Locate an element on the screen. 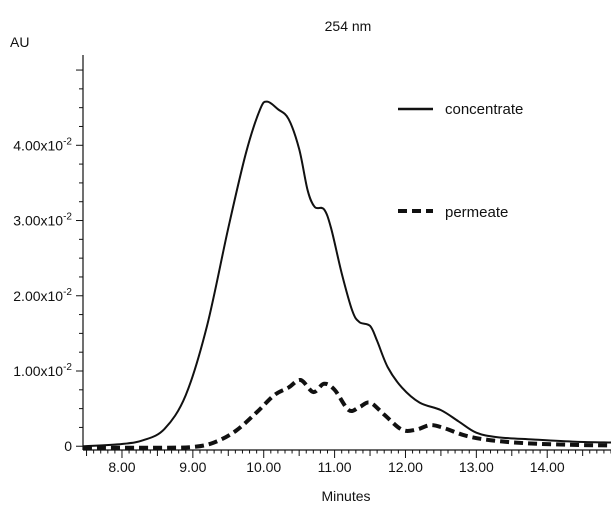  y-axis-title: AU is located at coordinates (19, 42).